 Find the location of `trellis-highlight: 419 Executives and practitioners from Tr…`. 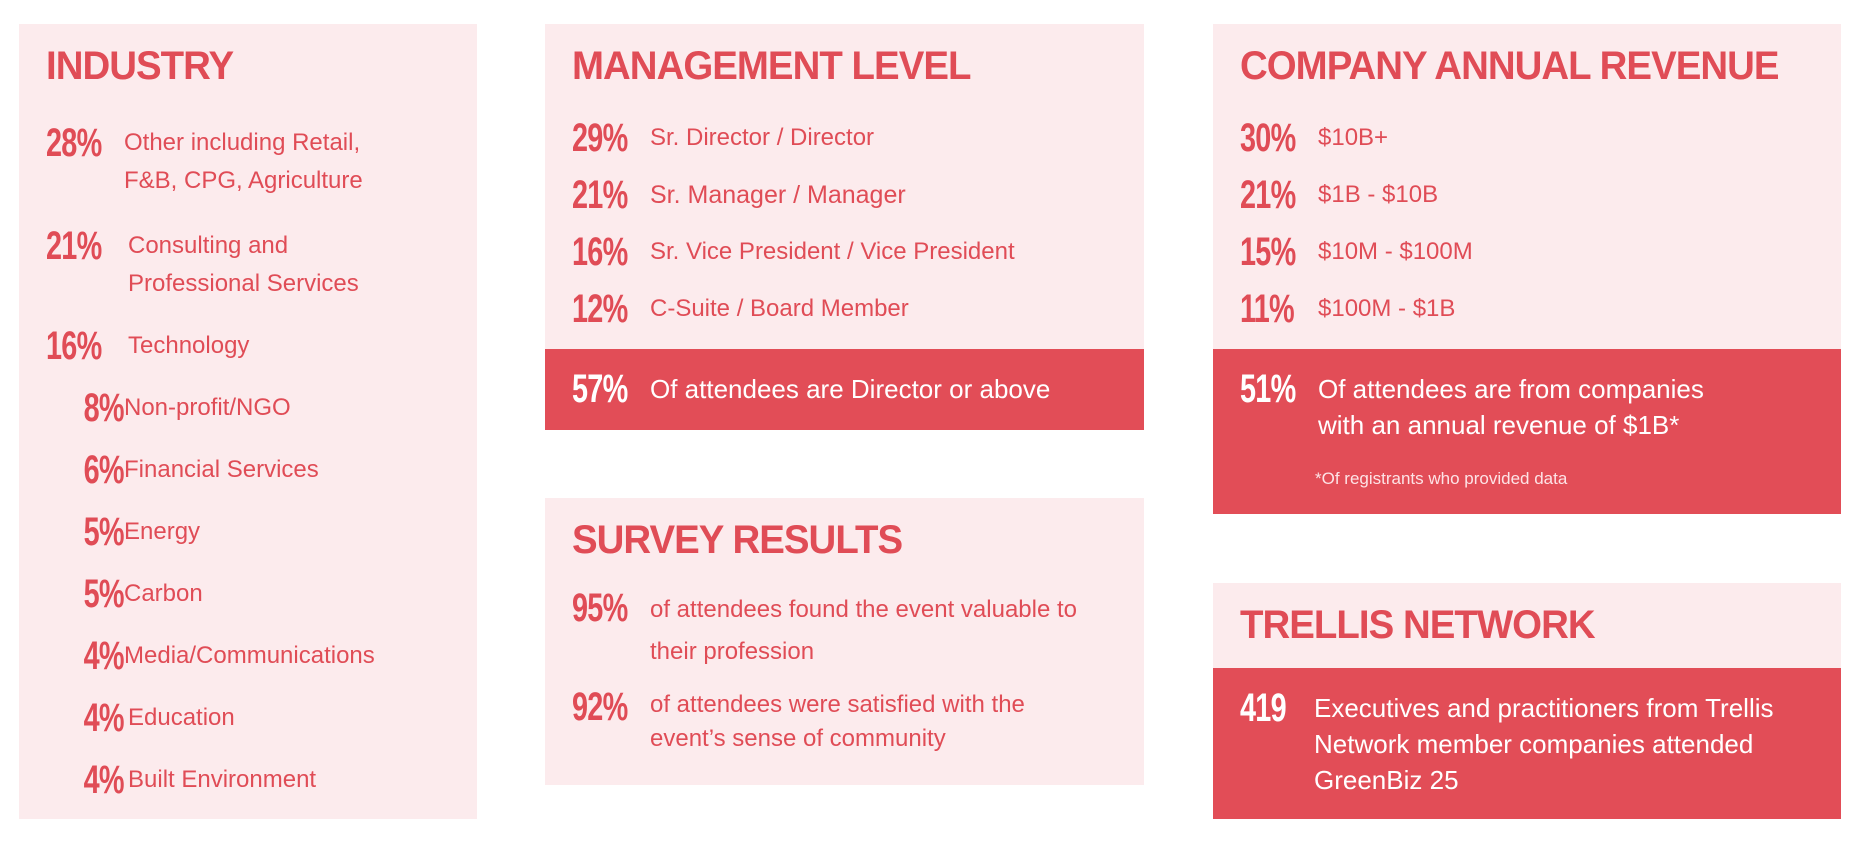

trellis-highlight: 419 Executives and practitioners from Tr… is located at coordinates (1527, 742).